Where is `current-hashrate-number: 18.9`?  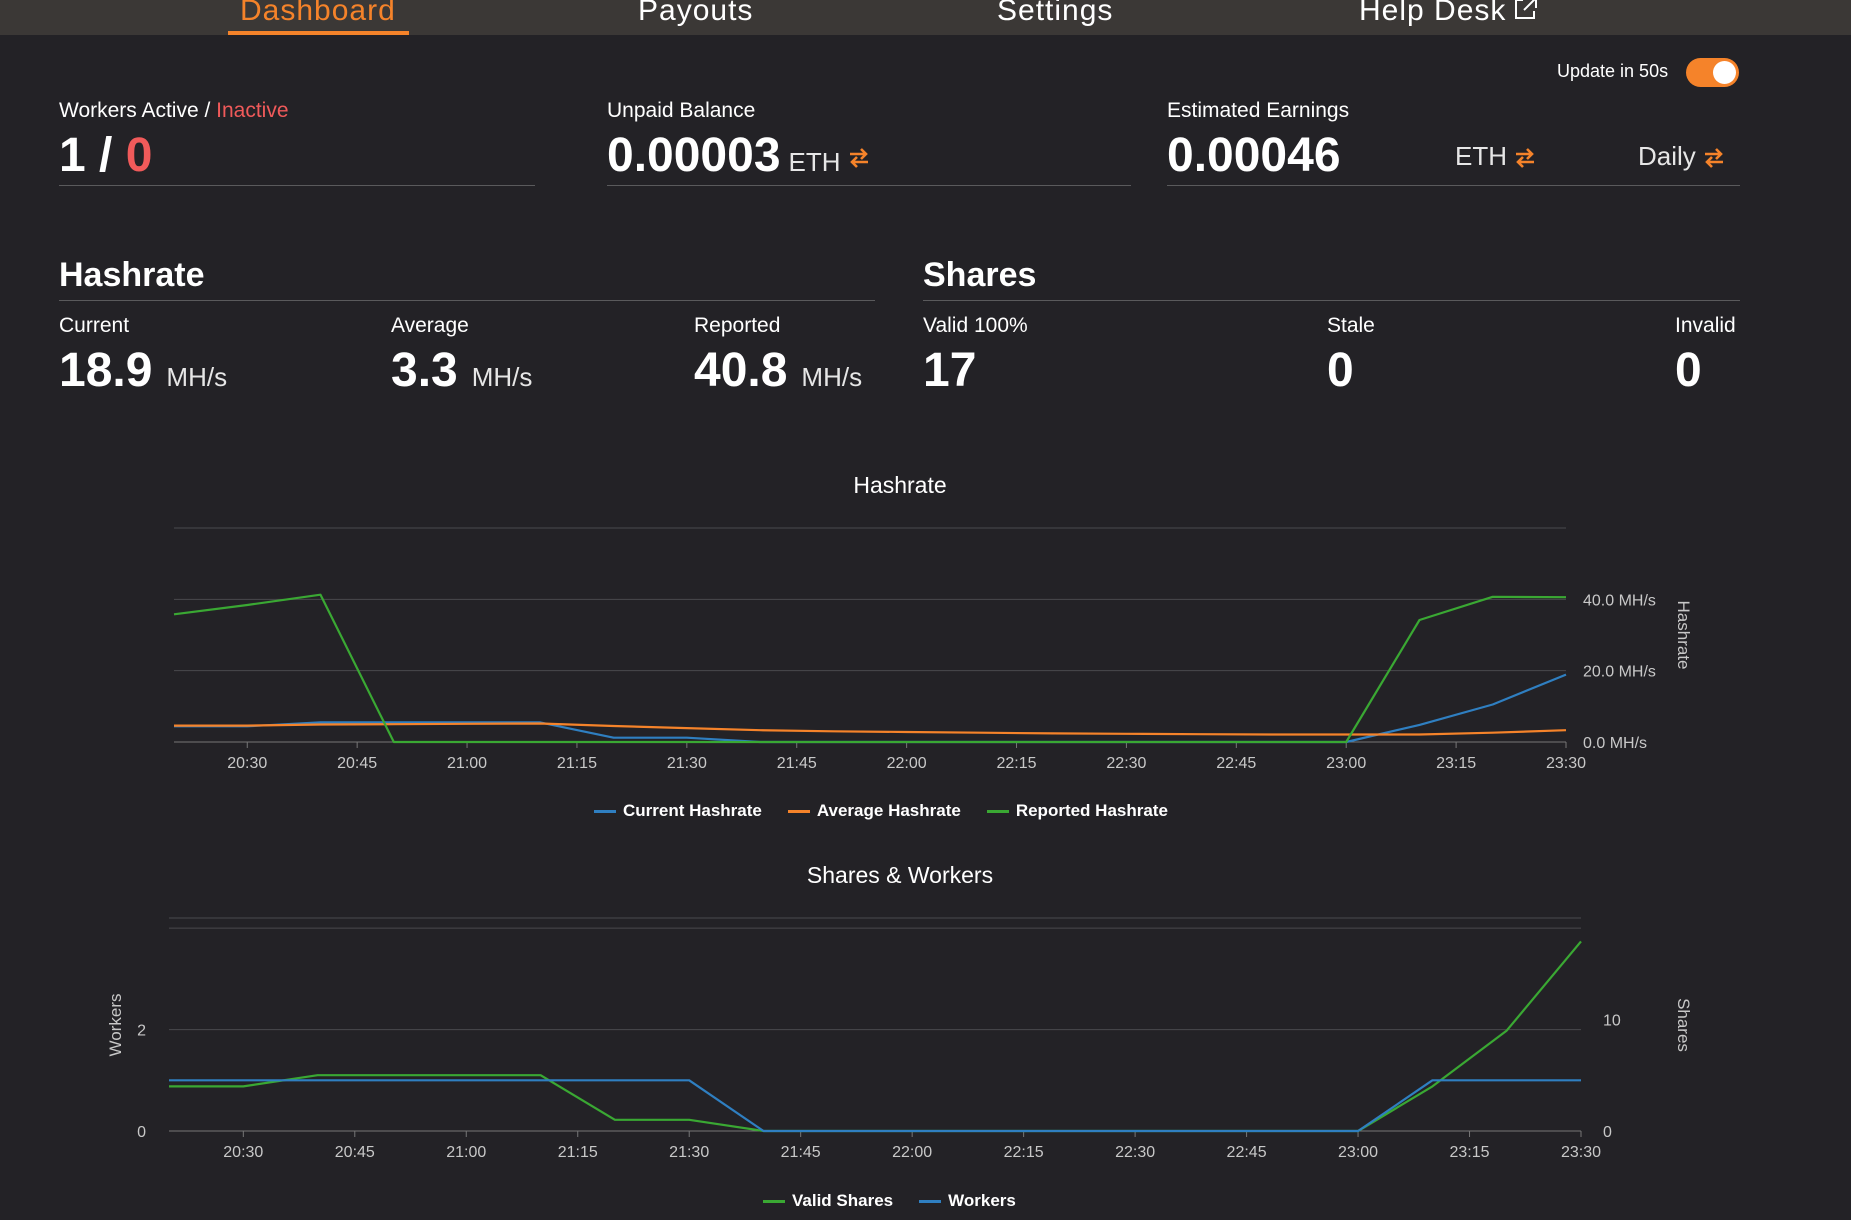 current-hashrate-number: 18.9 is located at coordinates (106, 370).